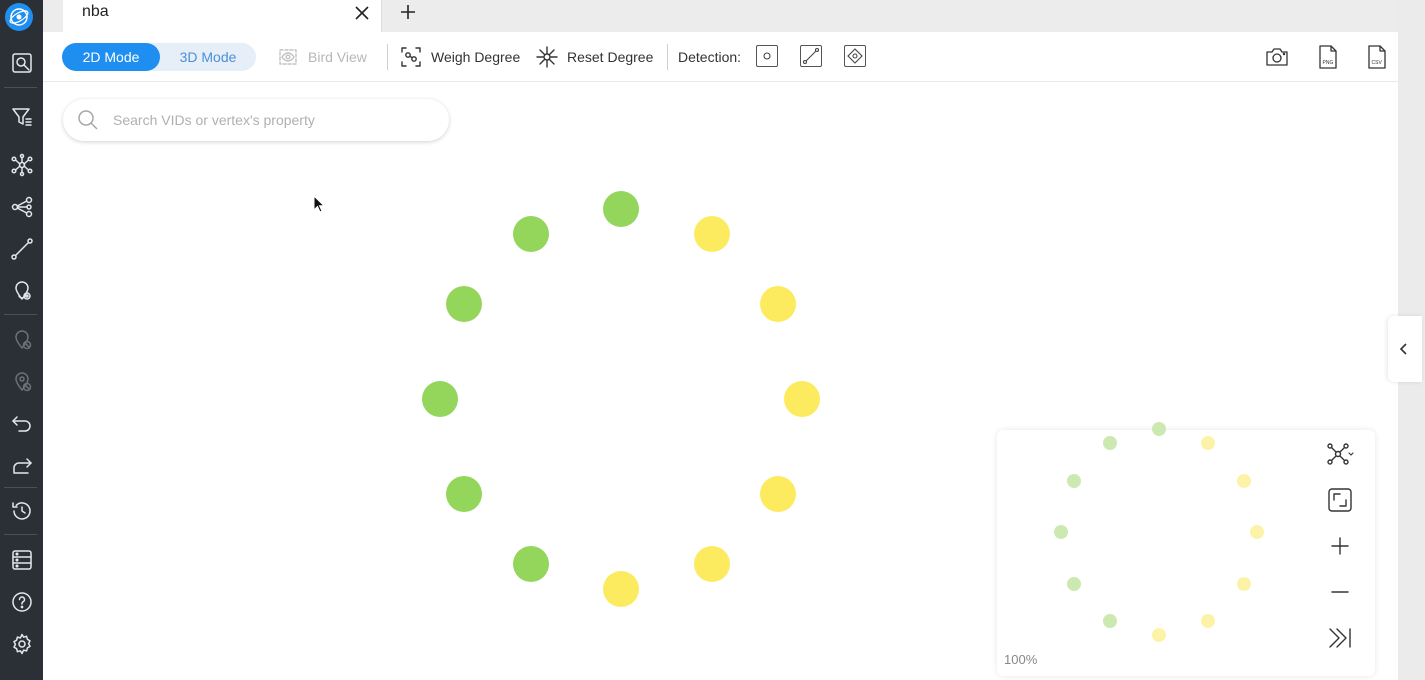 The height and width of the screenshot is (680, 1425). I want to click on layout-menu-button, so click(1340, 454).